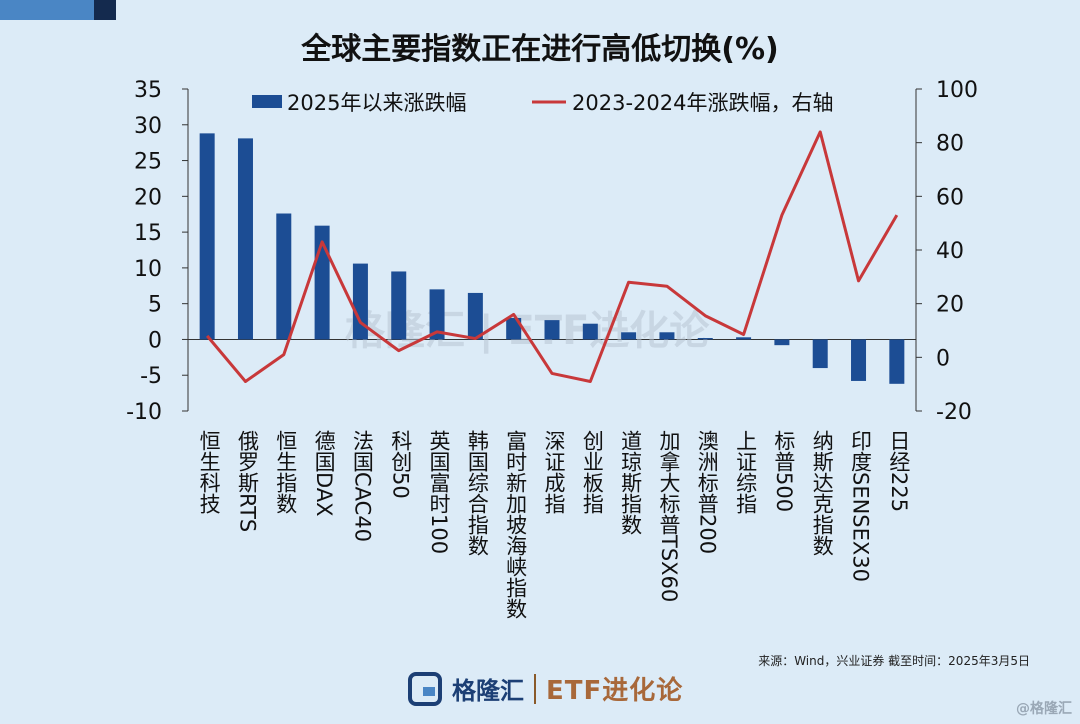 This screenshot has height=724, width=1080. Describe the element at coordinates (950, 251) in the screenshot. I see `y-right-tick-label: 40` at that location.